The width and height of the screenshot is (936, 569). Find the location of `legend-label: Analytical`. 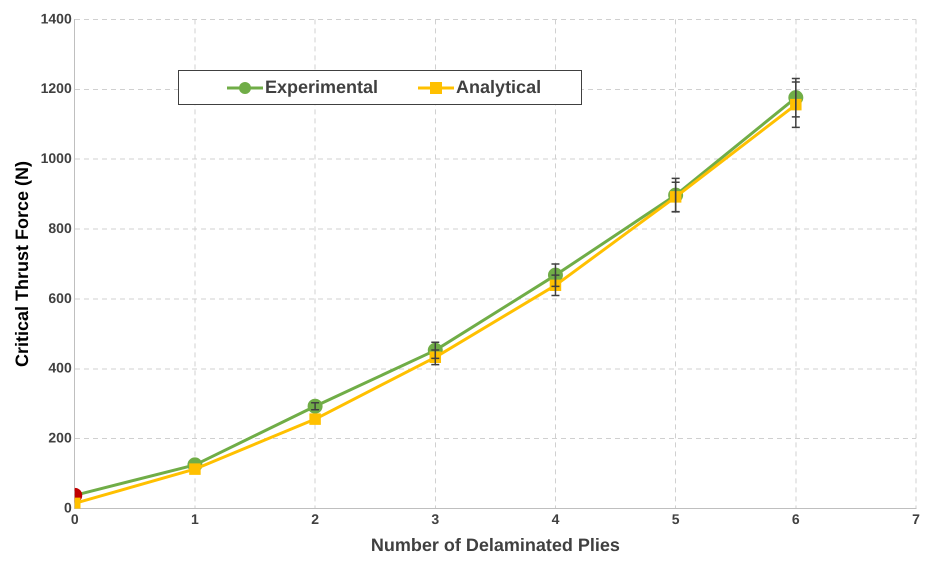

legend-label: Analytical is located at coordinates (499, 87).